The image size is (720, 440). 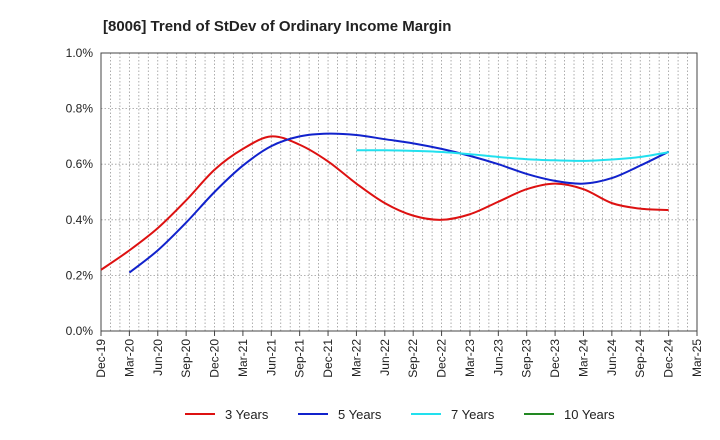 I want to click on y-tick-label: 0.2%, so click(x=80, y=275).